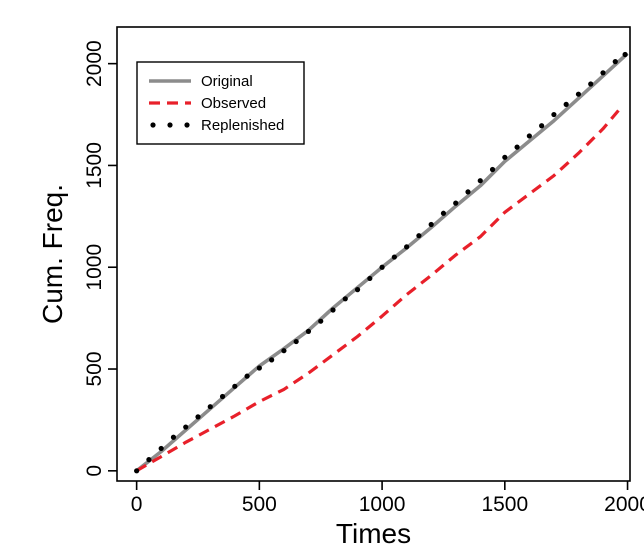 The width and height of the screenshot is (644, 555). What do you see at coordinates (137, 504) in the screenshot?
I see `x-tick-label: 0` at bounding box center [137, 504].